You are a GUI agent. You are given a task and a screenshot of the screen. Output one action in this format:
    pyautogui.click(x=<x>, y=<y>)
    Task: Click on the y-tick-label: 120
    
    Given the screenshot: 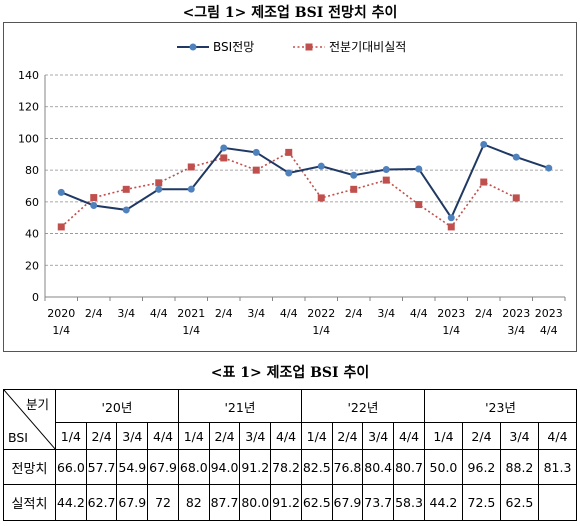 What is the action you would take?
    pyautogui.click(x=28, y=107)
    